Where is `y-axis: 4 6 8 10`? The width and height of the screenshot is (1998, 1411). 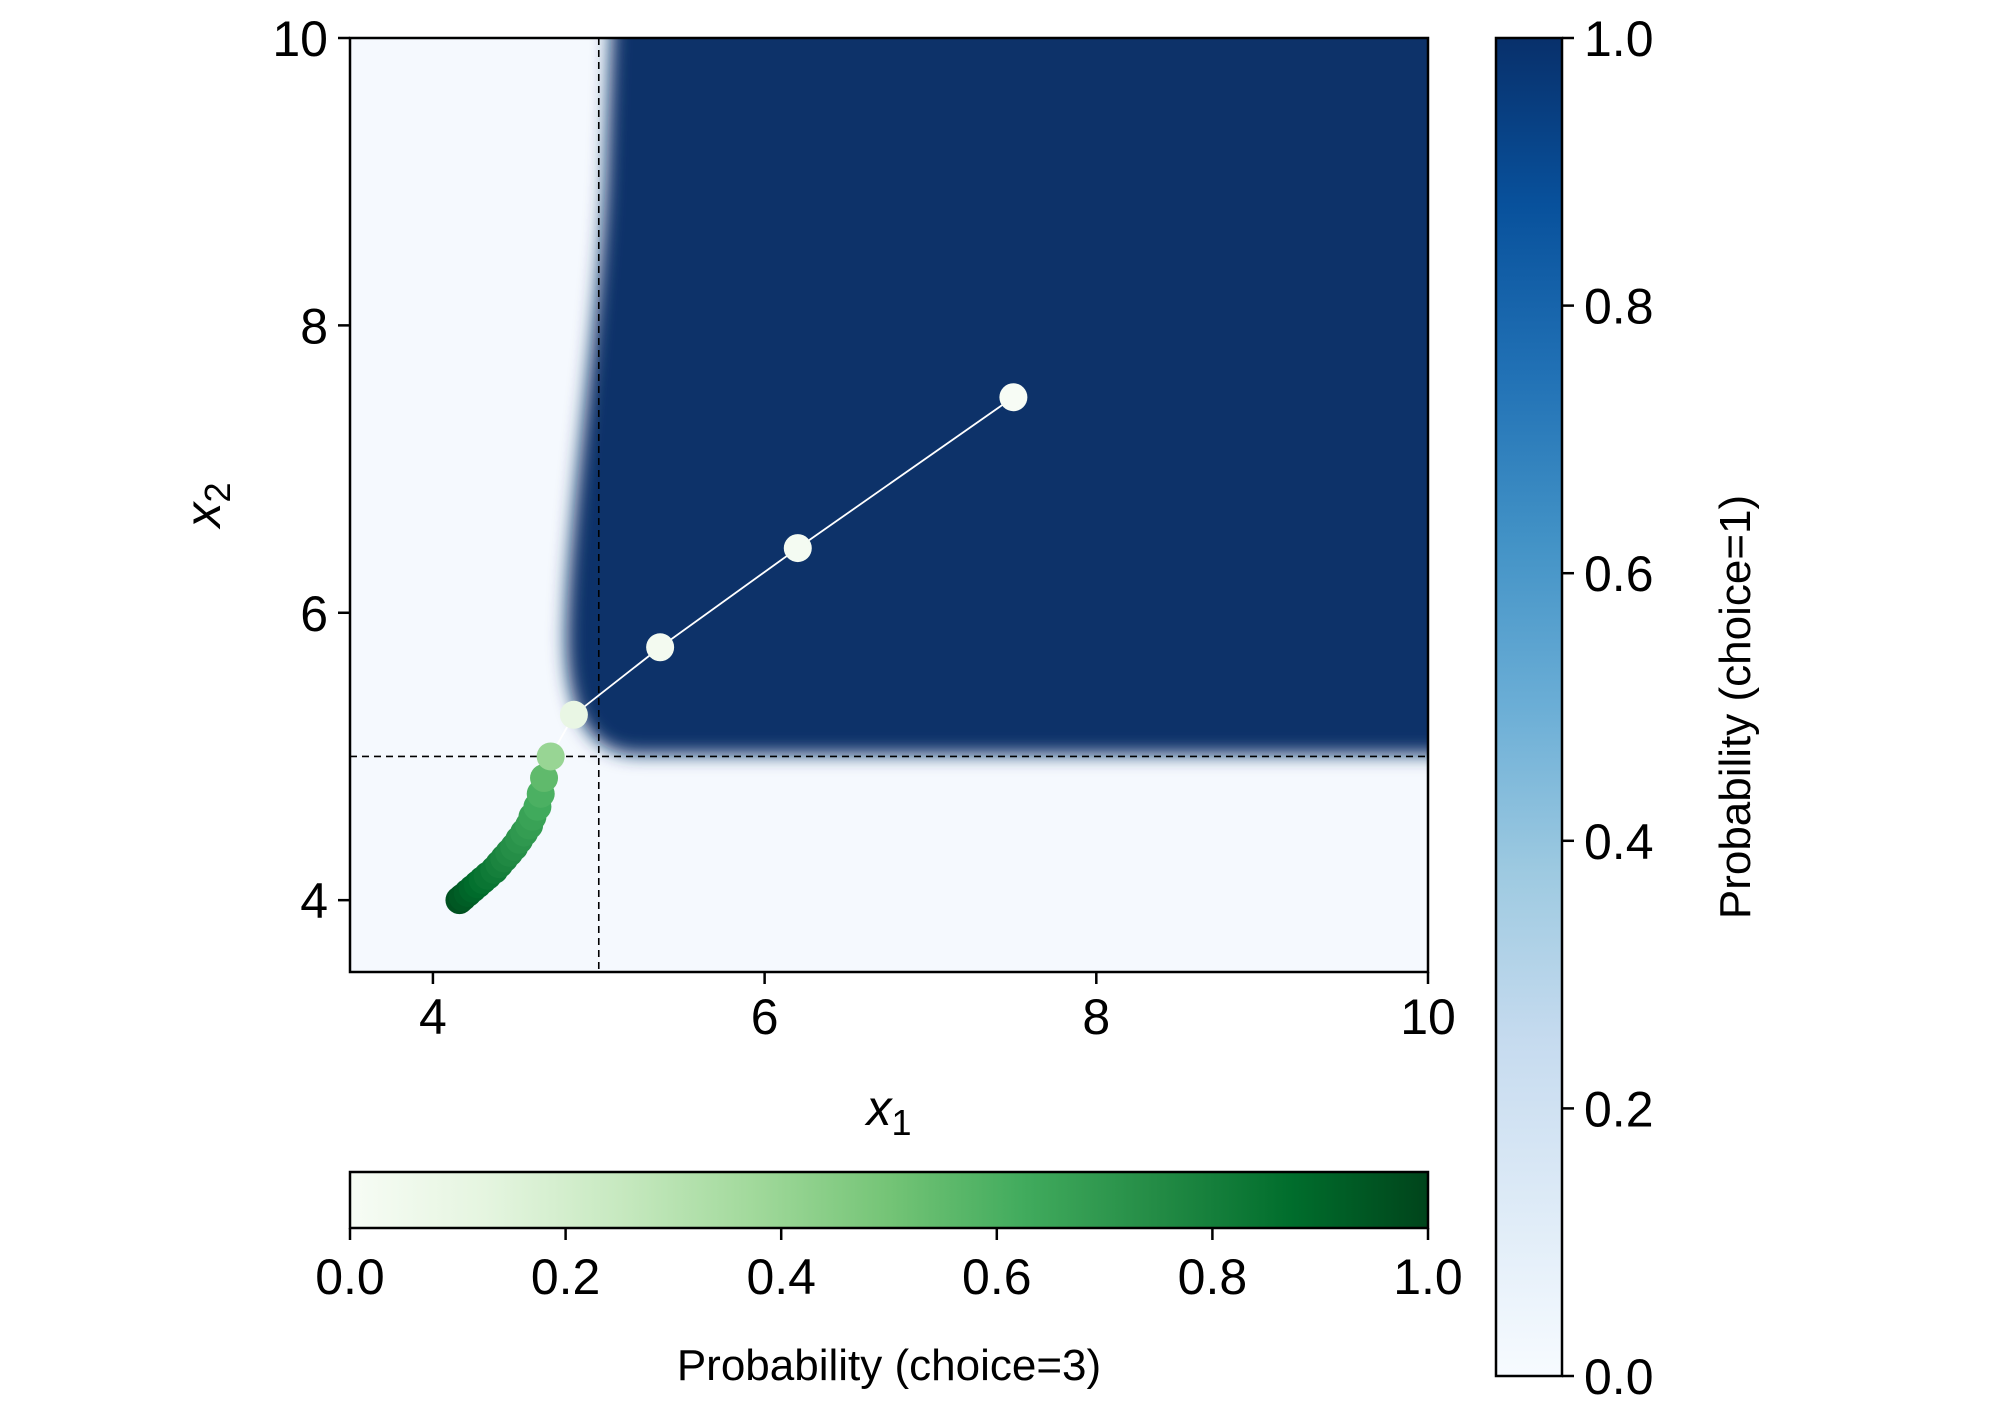
y-axis: 4 6 8 10 is located at coordinates (311, 470).